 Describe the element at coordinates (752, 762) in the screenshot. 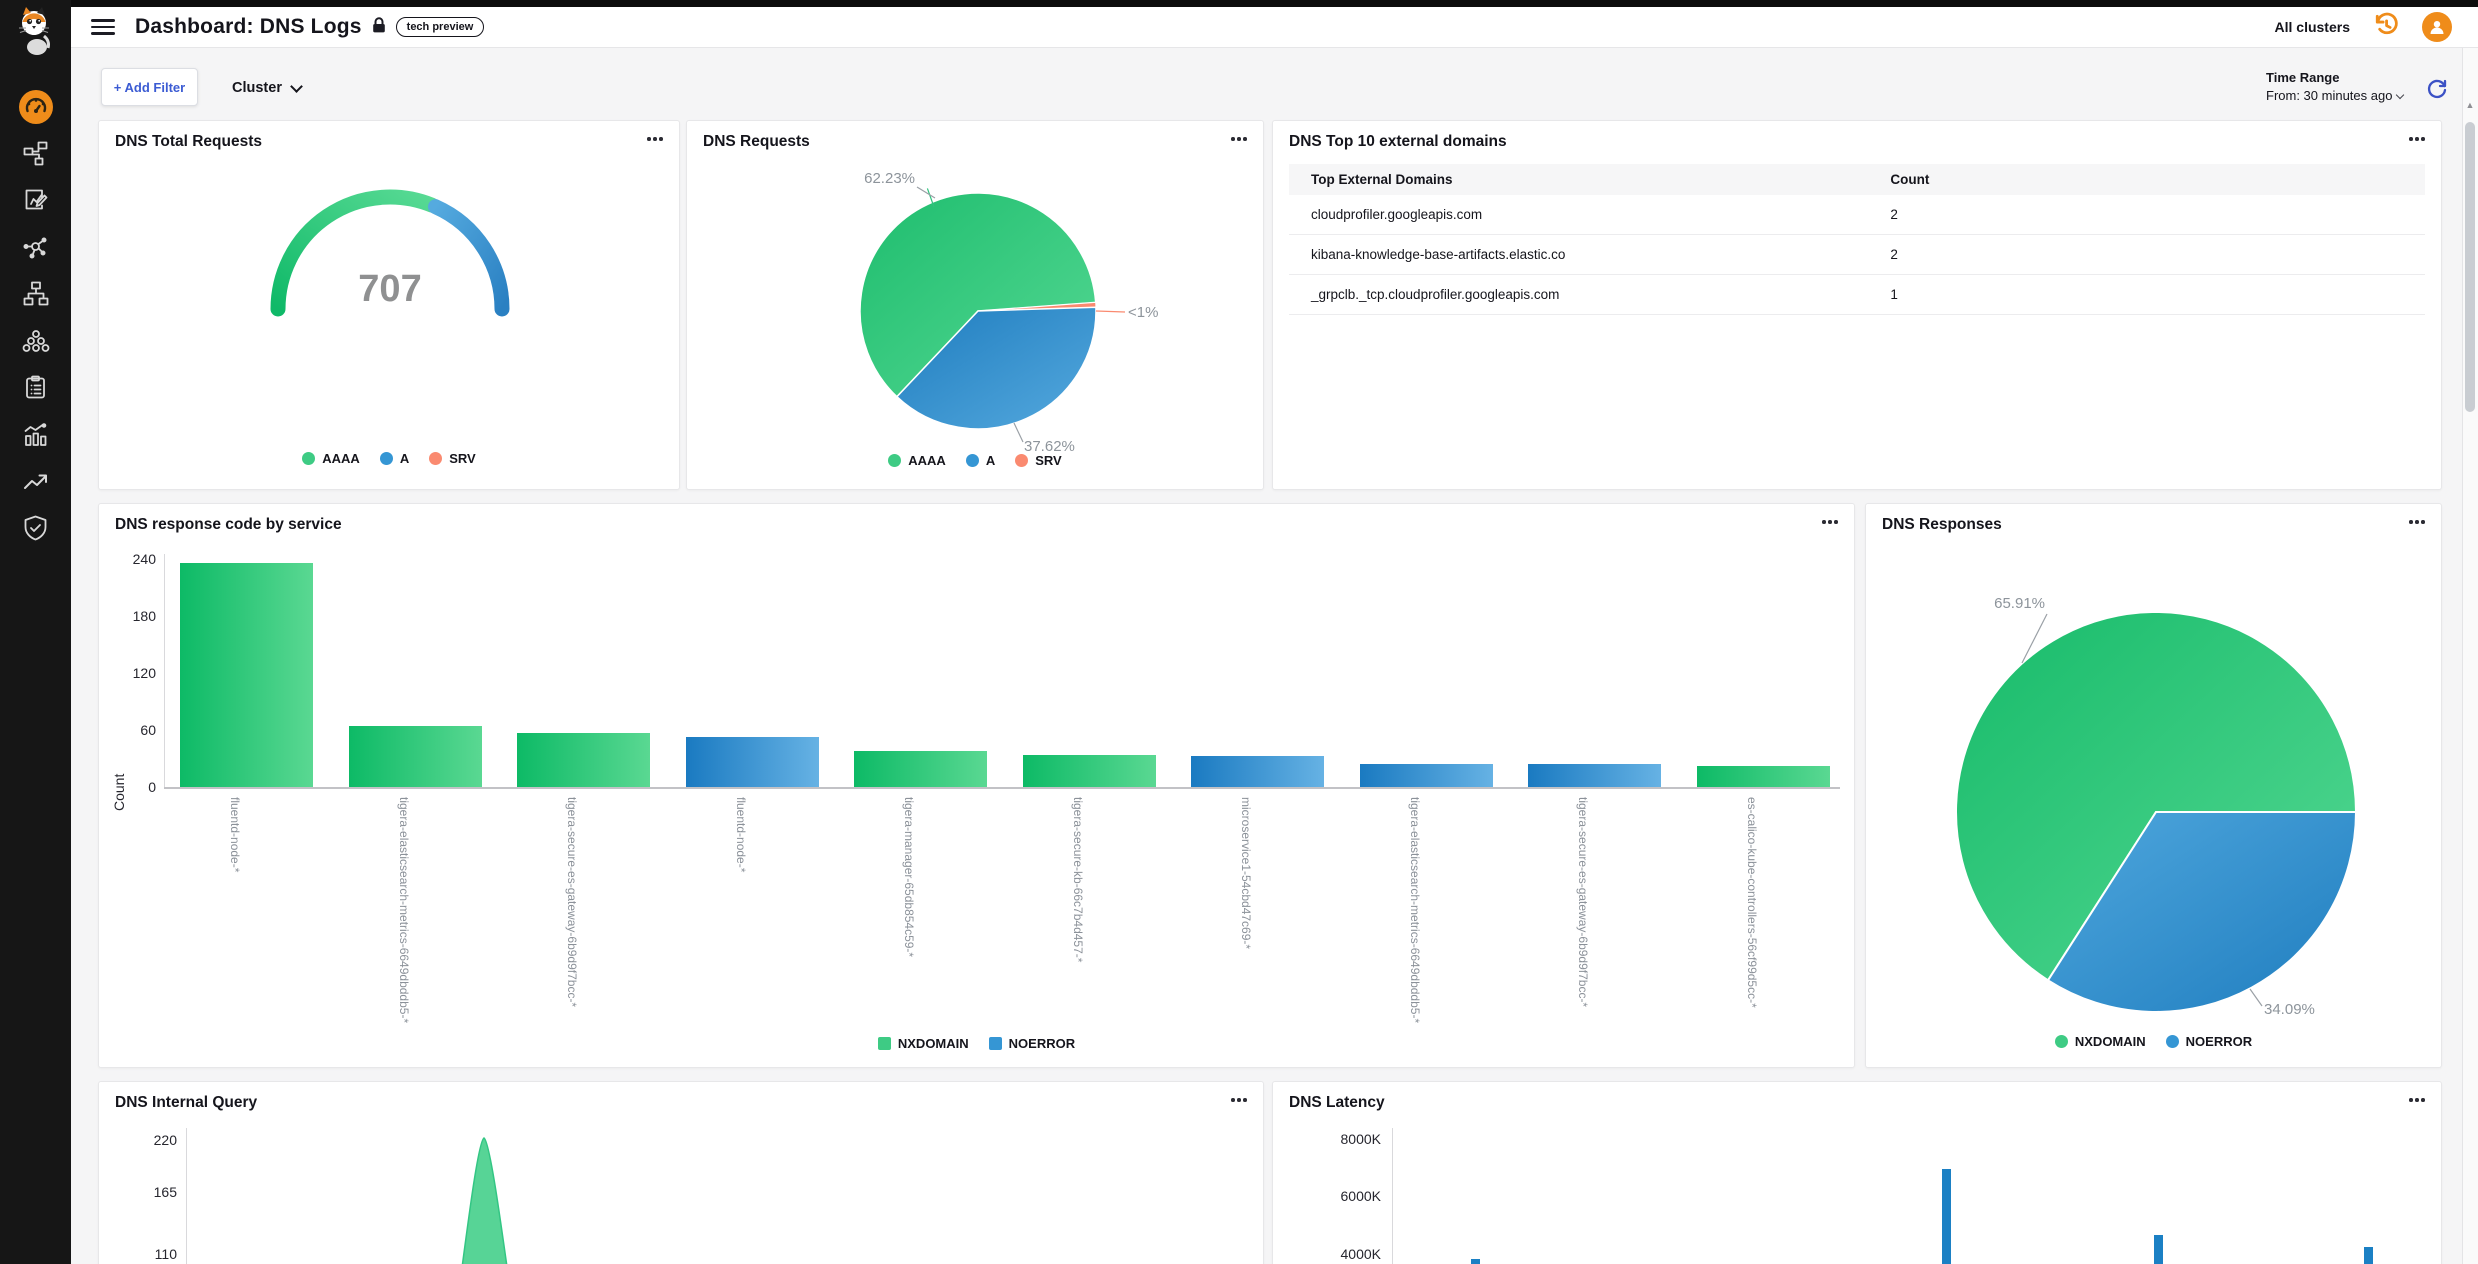

I see `bar-4-noerror` at that location.